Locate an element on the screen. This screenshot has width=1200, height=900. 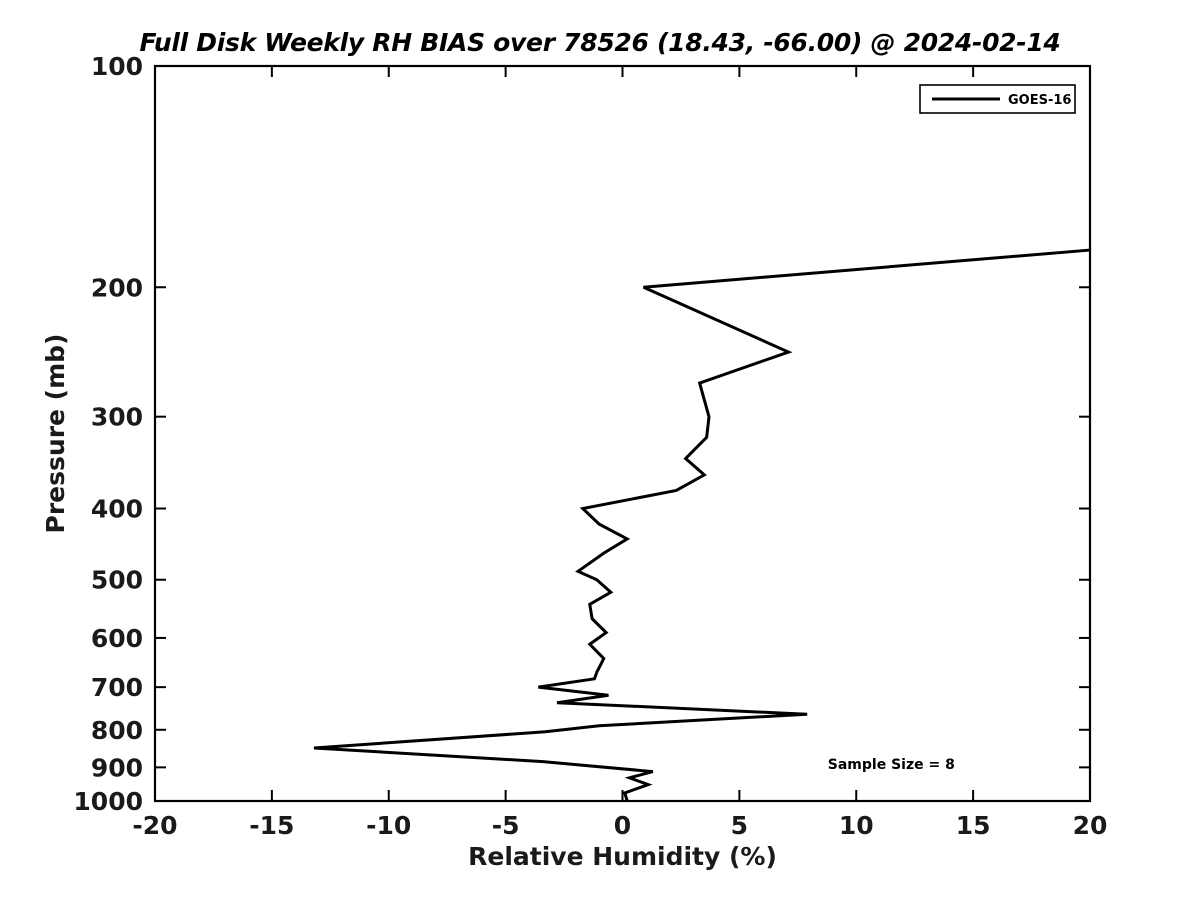
y-tick-label-300: 300 is located at coordinates (117, 417).